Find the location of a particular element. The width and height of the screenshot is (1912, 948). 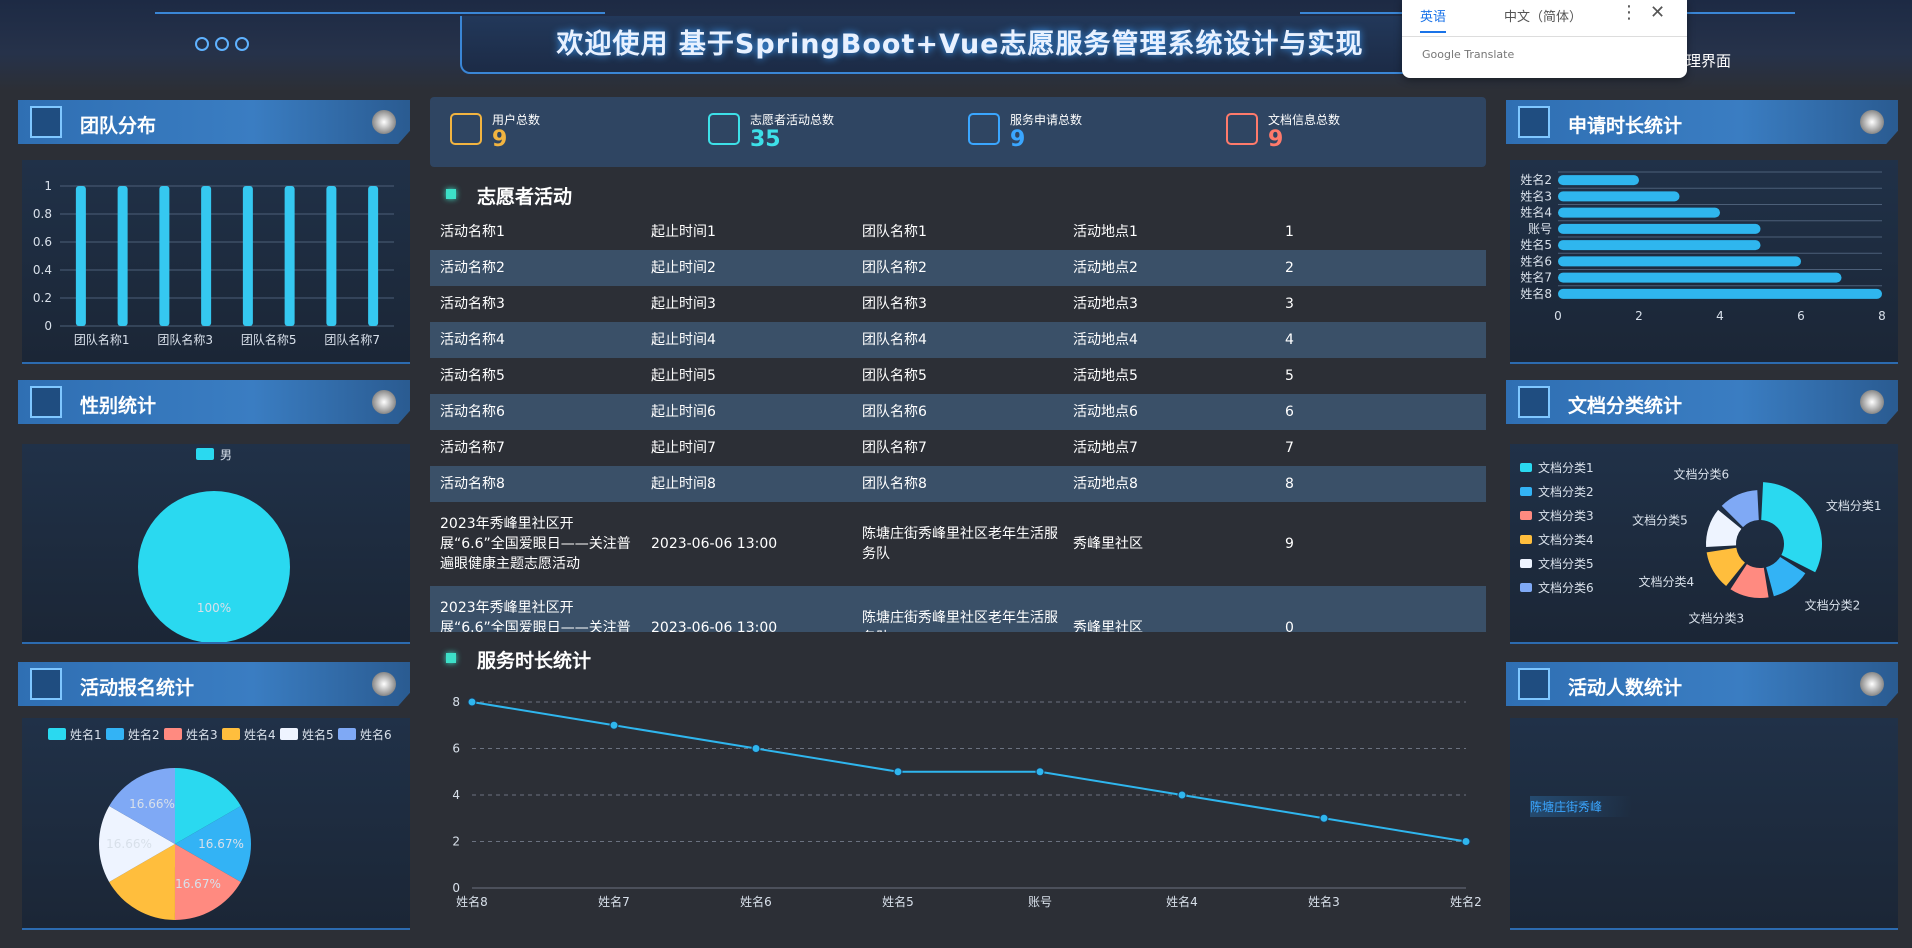

panel-title: 活动报名统计 is located at coordinates (137, 688).